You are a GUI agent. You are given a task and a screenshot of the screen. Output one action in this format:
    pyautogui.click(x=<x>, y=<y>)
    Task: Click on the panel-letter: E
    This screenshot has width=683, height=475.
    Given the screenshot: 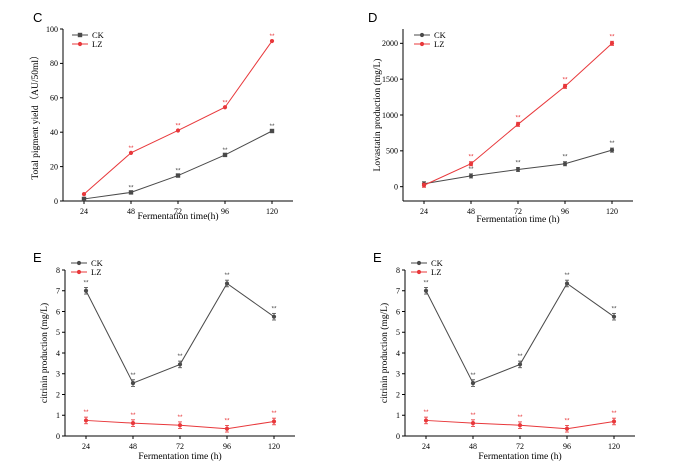 What is the action you would take?
    pyautogui.click(x=37, y=257)
    